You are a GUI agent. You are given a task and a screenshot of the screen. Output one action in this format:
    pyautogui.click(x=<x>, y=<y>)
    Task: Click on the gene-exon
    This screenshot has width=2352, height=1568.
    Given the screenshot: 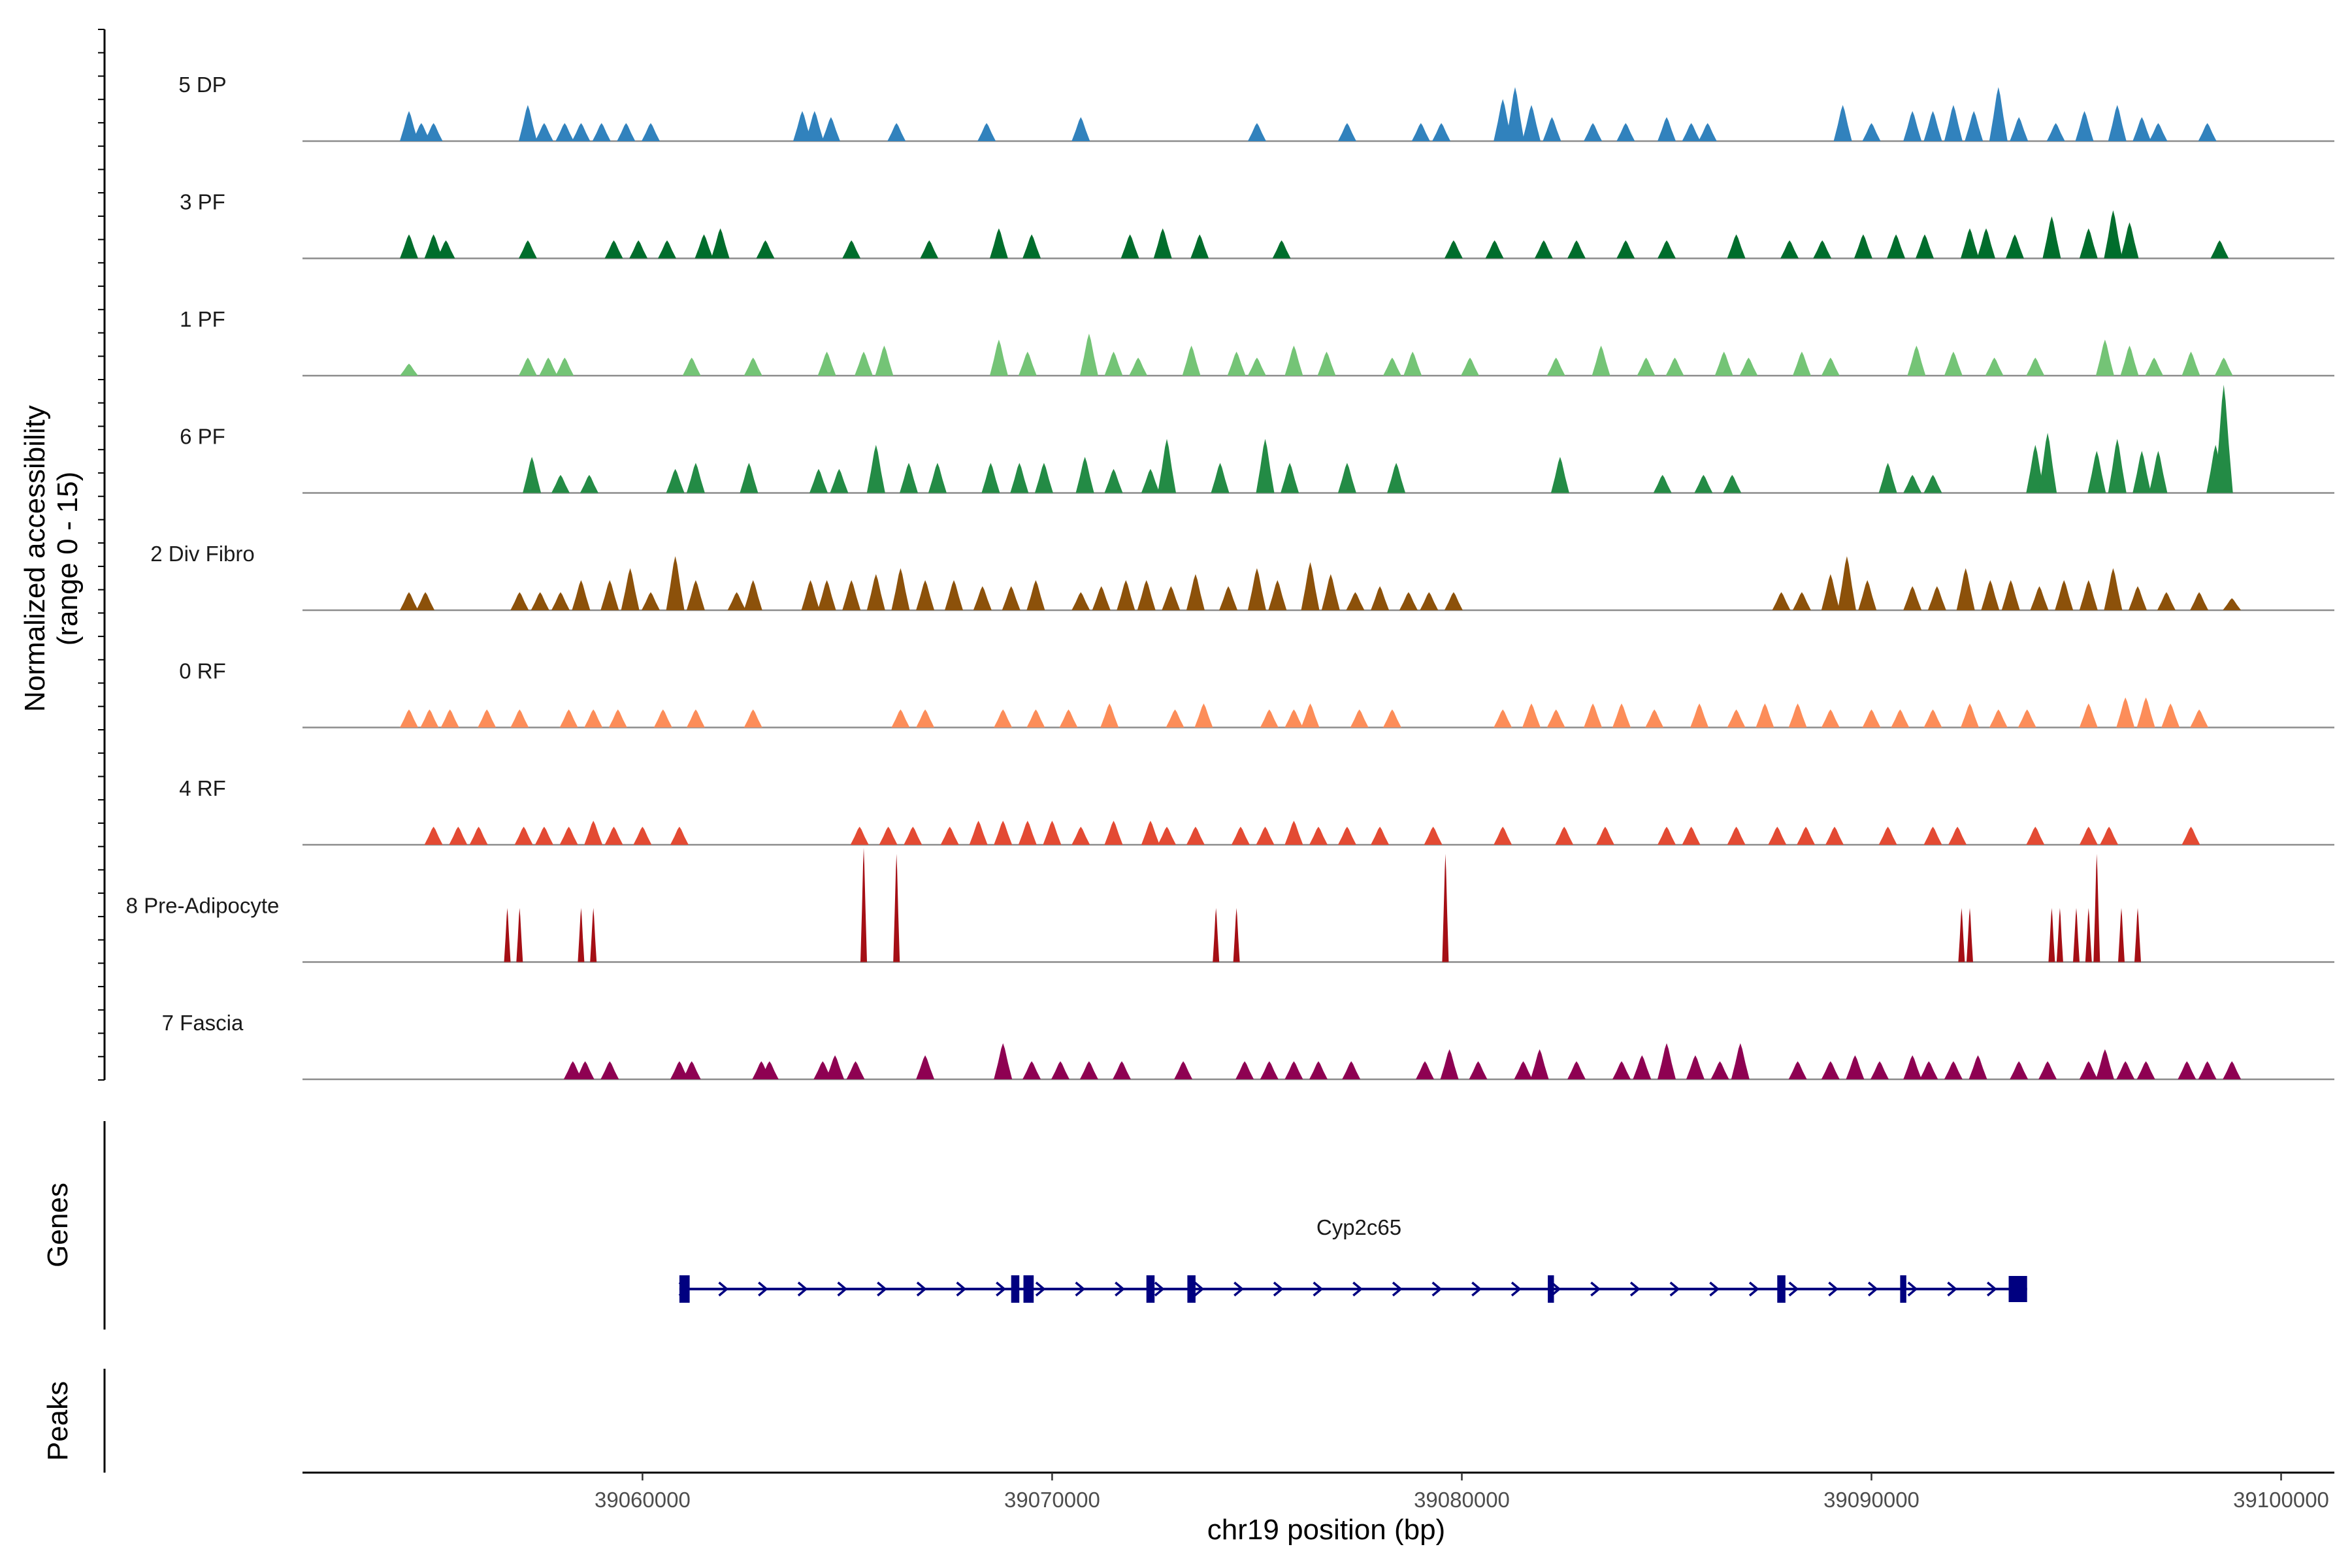 What is the action you would take?
    pyautogui.click(x=684, y=1289)
    